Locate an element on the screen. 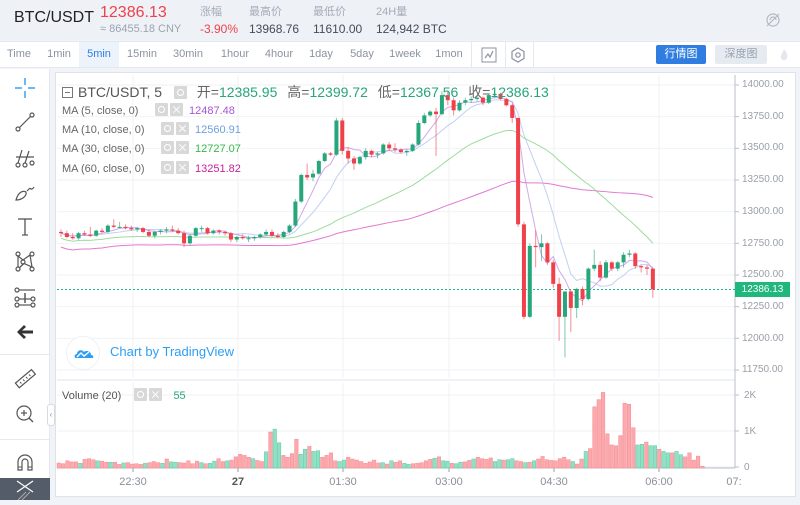  brush-icon is located at coordinates (25, 192).